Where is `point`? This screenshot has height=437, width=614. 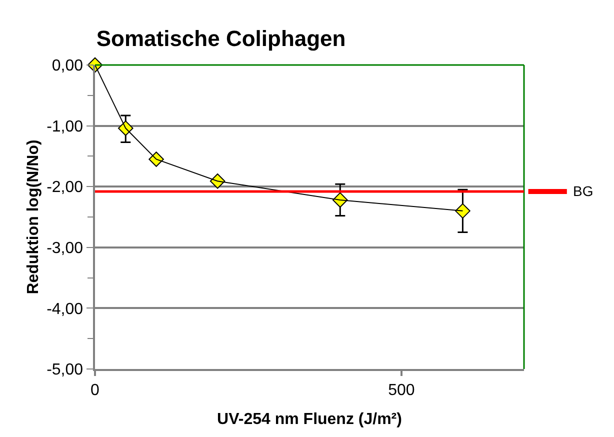 point is located at coordinates (462, 211).